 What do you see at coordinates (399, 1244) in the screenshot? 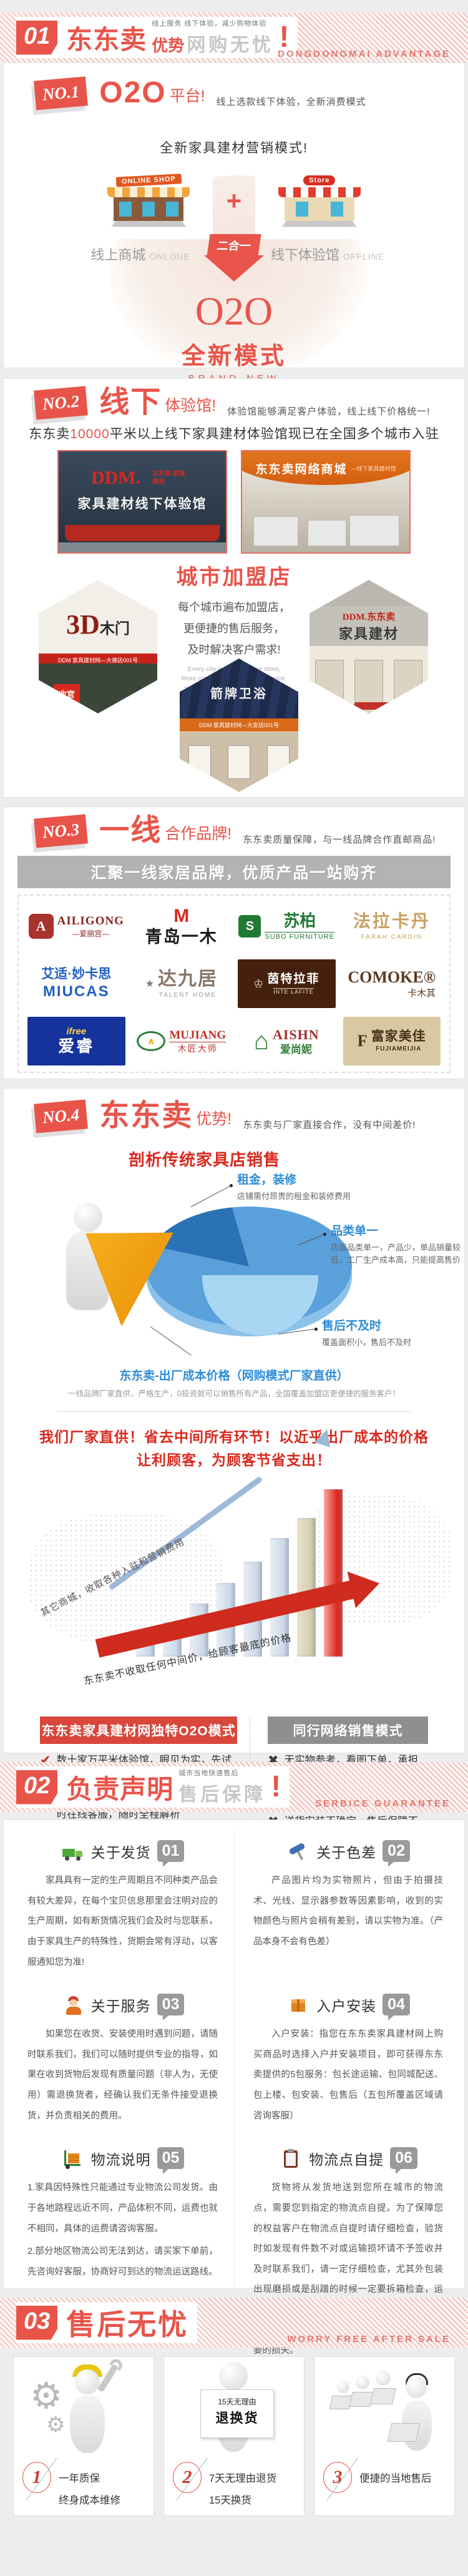
I see `callout-category: 品类单一 店面品类单一，产品少，单品销量较低，工厂生产成本高，只能提高售价` at bounding box center [399, 1244].